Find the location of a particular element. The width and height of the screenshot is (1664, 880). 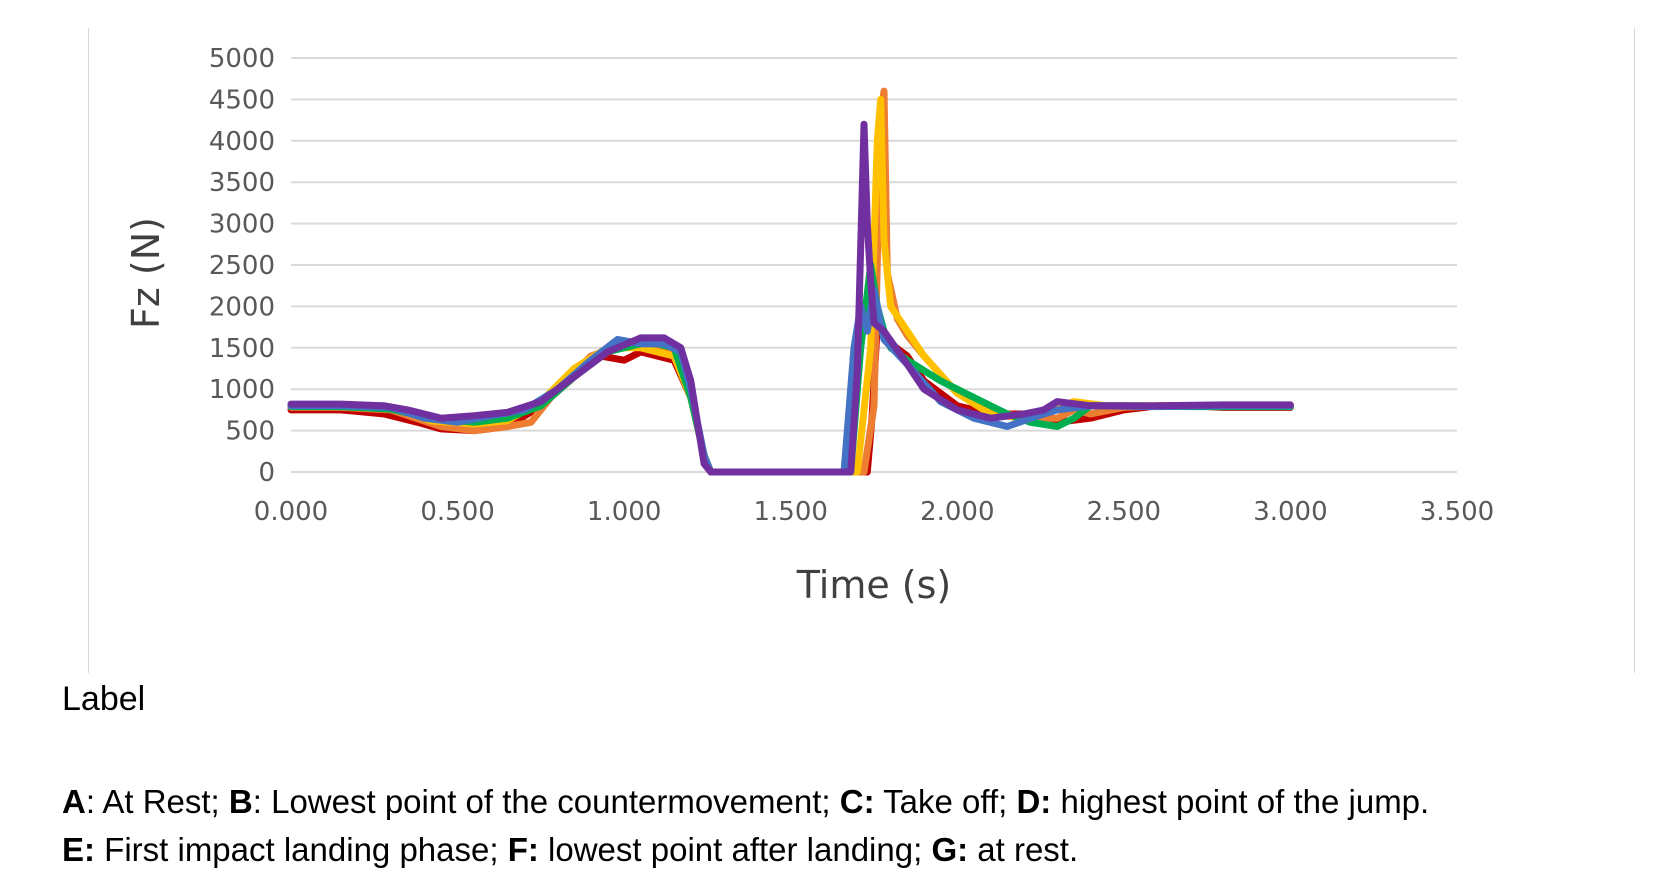

y-tick-label: 2500 is located at coordinates (242, 266).